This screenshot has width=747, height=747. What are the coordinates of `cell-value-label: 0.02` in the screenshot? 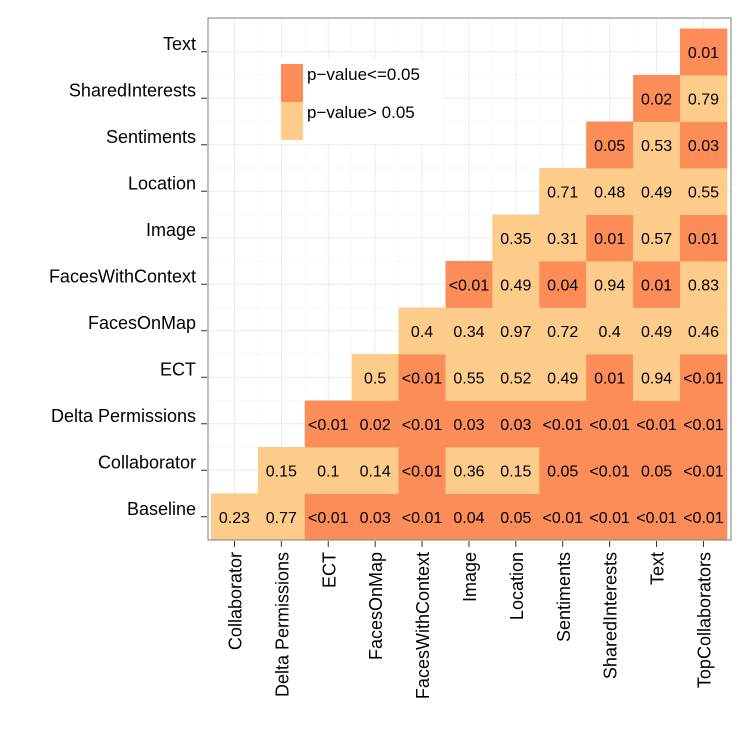 It's located at (375, 425).